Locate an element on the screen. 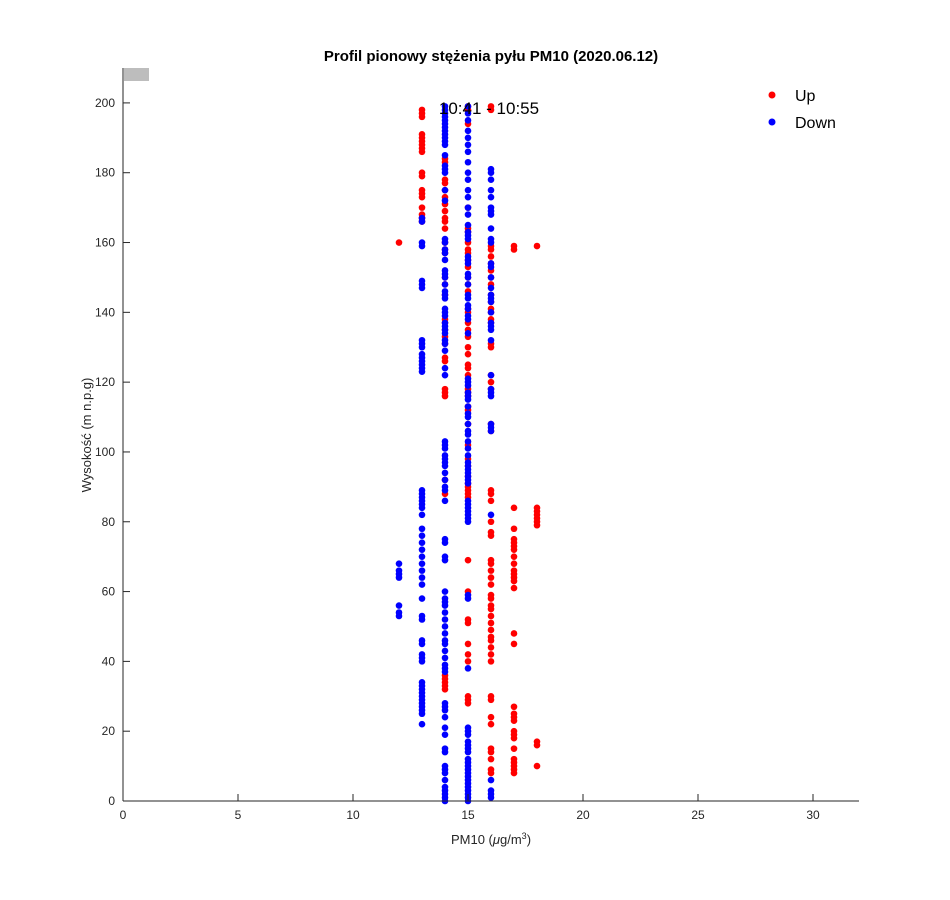 The height and width of the screenshot is (900, 950). y-tick-label: 20 is located at coordinates (109, 731).